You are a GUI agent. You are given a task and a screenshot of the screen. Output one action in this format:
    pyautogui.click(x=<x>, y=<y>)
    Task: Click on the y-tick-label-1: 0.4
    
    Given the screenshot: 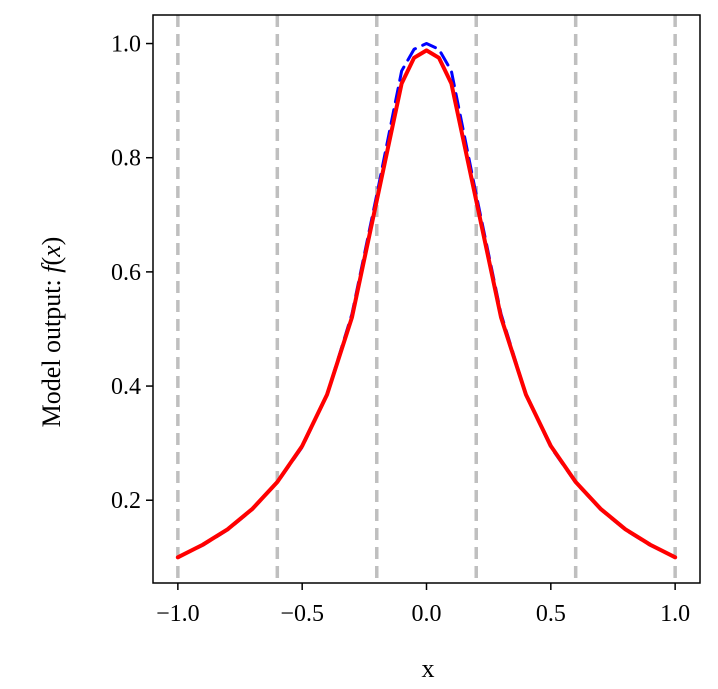 What is the action you would take?
    pyautogui.click(x=126, y=387)
    